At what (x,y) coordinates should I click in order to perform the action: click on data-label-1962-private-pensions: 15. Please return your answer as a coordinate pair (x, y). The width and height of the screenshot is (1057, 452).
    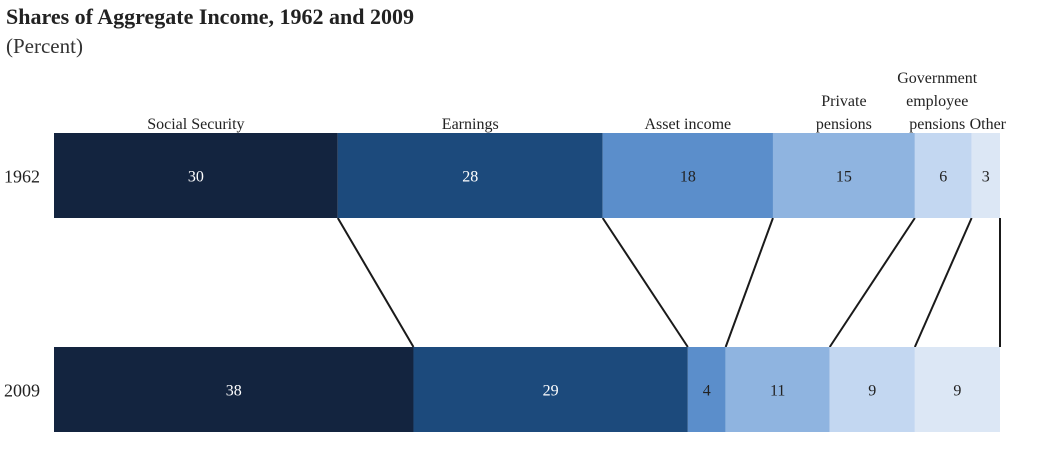
    Looking at the image, I should click on (844, 177).